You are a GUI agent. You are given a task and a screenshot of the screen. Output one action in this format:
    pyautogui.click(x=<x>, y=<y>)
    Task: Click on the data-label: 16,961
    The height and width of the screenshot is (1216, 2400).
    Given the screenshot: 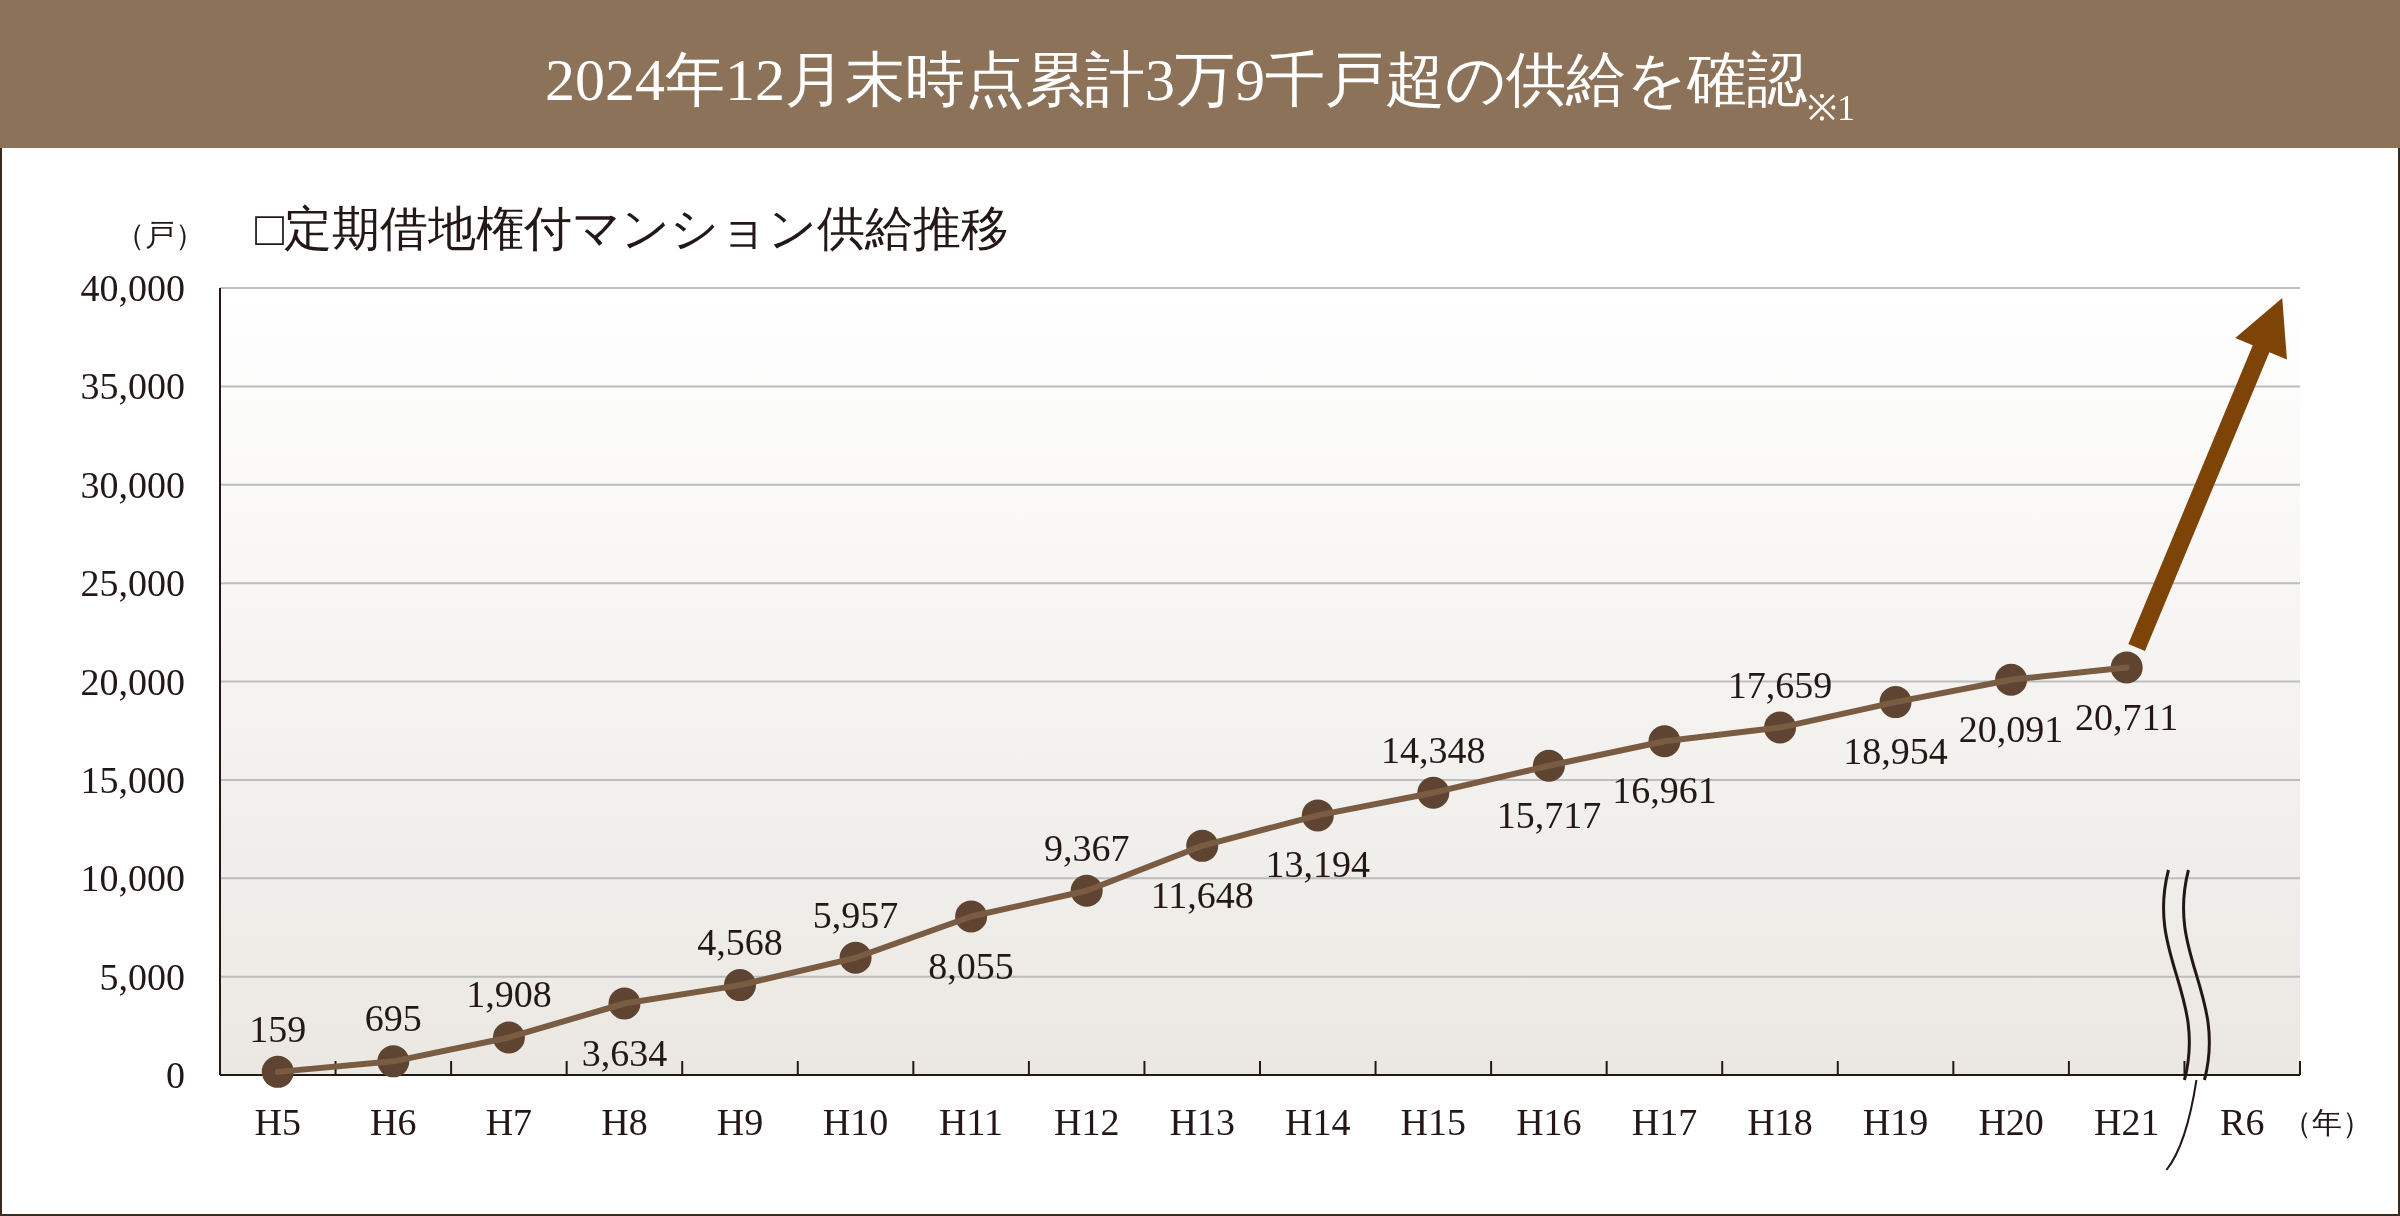 What is the action you would take?
    pyautogui.click(x=1664, y=790)
    